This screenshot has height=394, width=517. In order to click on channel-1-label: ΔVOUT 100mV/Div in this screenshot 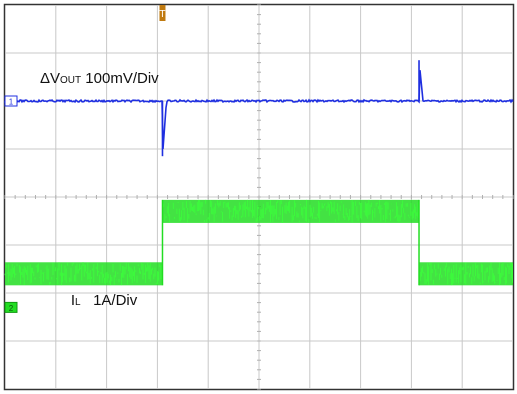, I will do `click(99, 78)`.